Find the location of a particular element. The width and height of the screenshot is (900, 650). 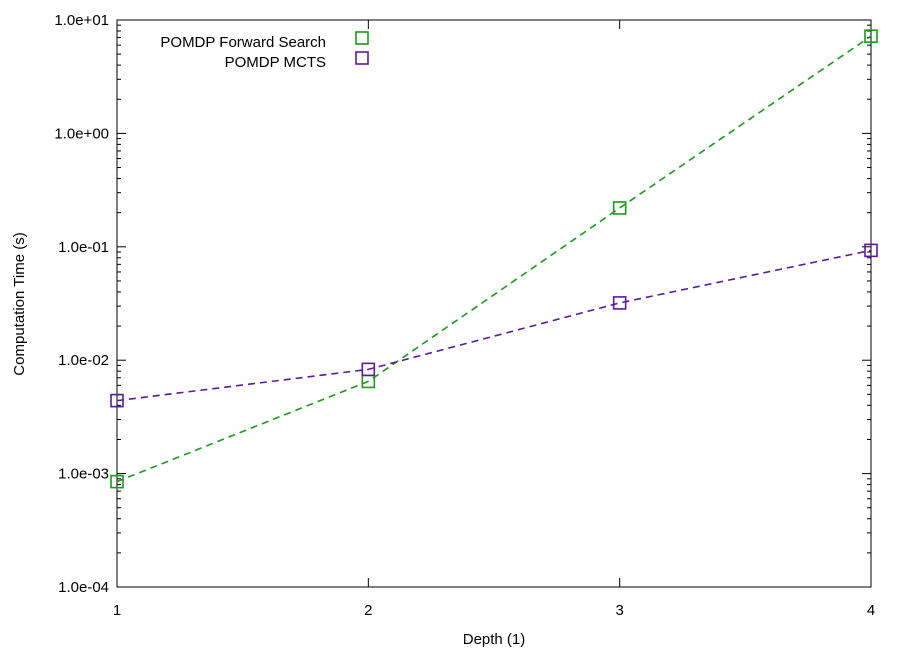

y-tick-label: 1.0e+01 is located at coordinates (81, 20).